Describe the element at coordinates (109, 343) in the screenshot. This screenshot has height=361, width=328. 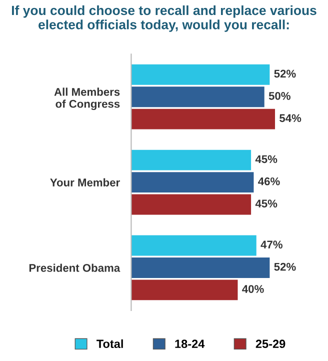
I see `legend-label: Total` at that location.